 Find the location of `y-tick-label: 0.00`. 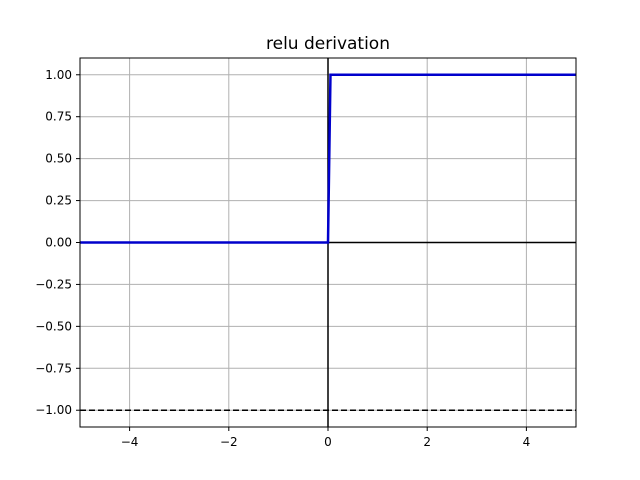

y-tick-label: 0.00 is located at coordinates (58, 243).